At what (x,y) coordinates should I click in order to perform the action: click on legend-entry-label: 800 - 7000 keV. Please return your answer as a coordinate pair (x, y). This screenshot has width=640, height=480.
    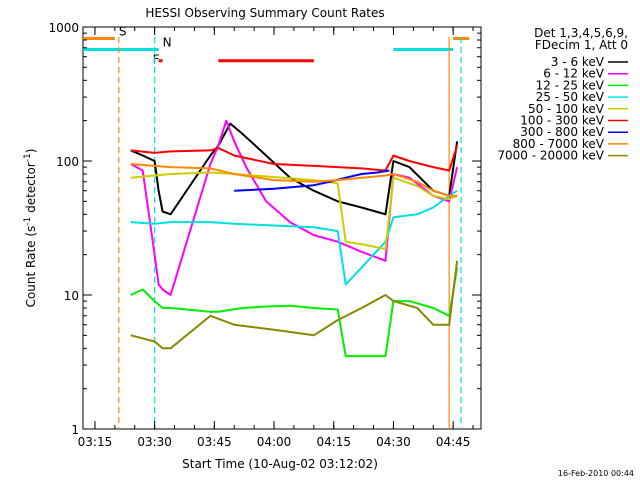
    Looking at the image, I should click on (559, 144).